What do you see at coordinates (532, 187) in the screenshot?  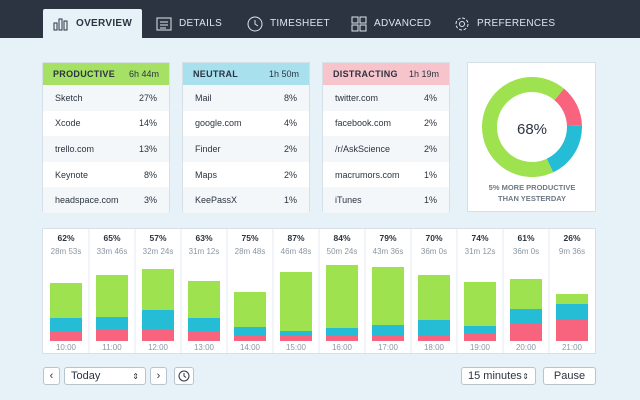 I see `donut-caption: 5% MORE PRODUCTIVE` at bounding box center [532, 187].